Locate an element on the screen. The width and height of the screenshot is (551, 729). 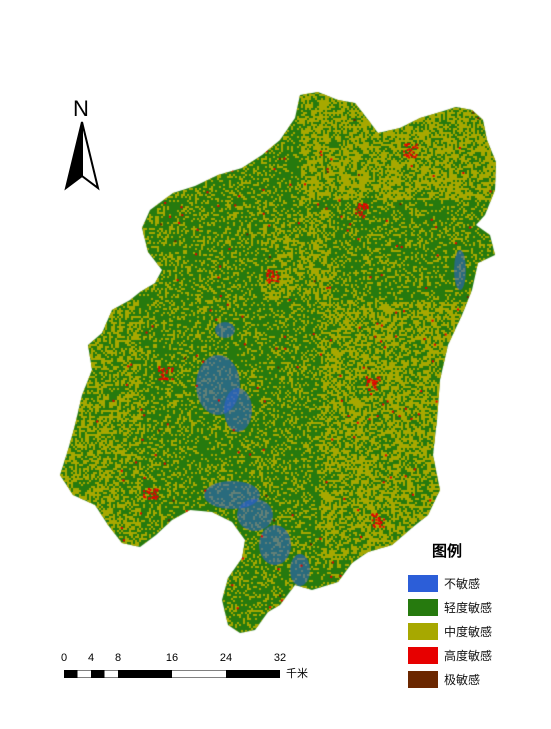
scalebar-tick: 32 is located at coordinates (280, 658).